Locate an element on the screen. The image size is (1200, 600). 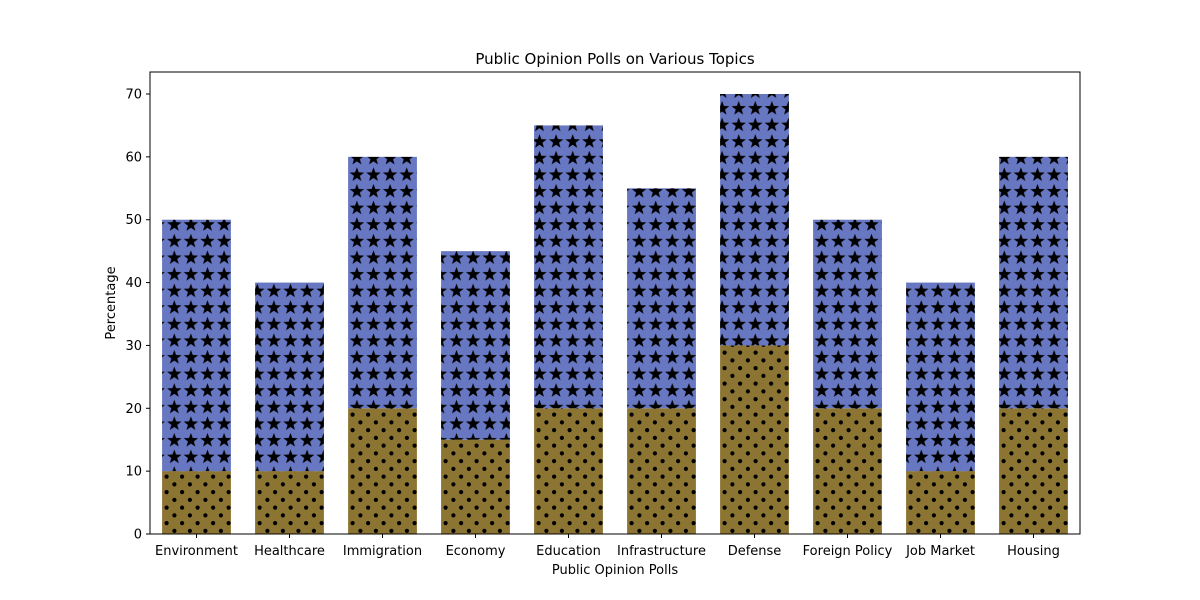
x-tick-label: Environment is located at coordinates (196, 551).